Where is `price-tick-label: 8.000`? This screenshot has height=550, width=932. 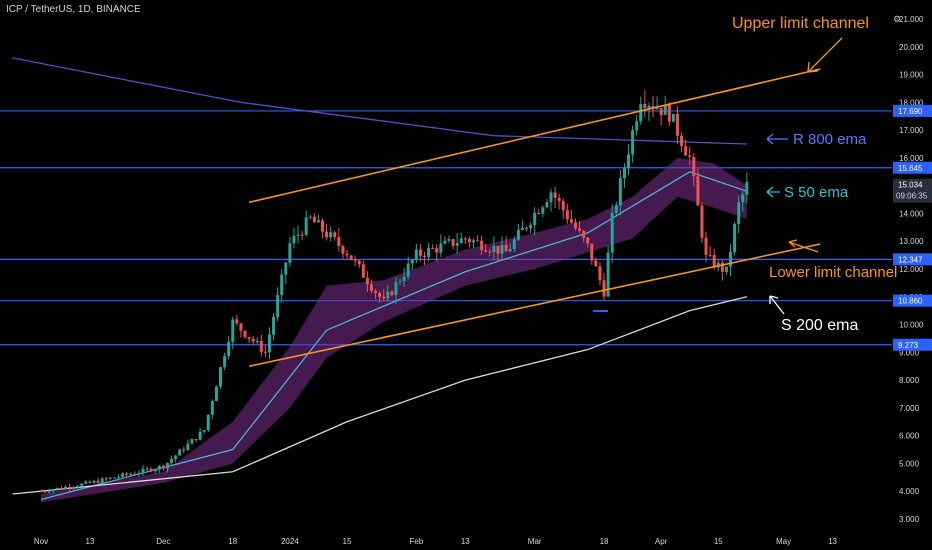
price-tick-label: 8.000 is located at coordinates (909, 380).